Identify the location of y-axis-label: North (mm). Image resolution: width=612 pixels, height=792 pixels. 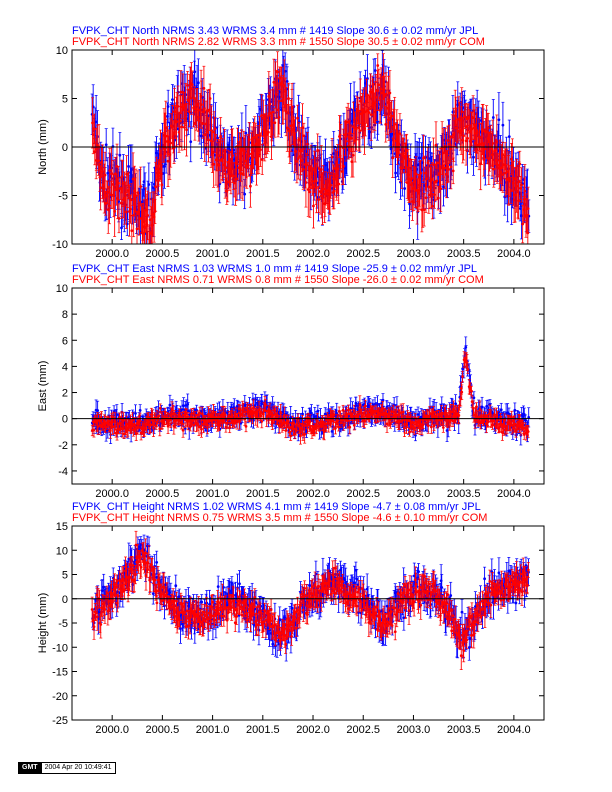
(43, 147).